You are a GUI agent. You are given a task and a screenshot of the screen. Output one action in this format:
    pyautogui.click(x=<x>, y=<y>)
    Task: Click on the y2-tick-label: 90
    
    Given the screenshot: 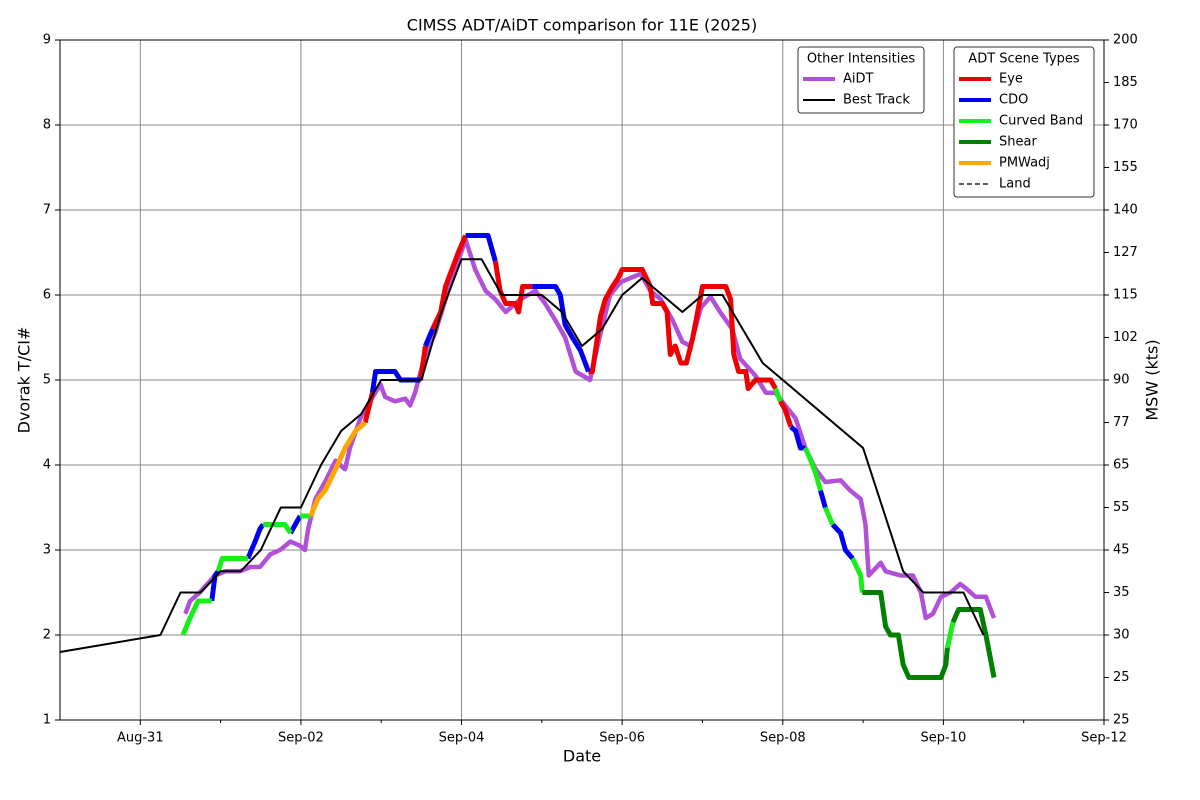 What is the action you would take?
    pyautogui.click(x=1121, y=380)
    